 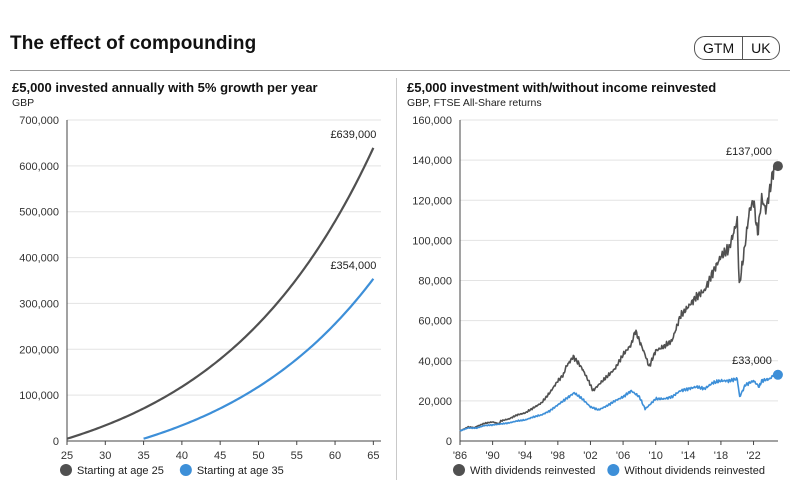 What do you see at coordinates (719, 48) in the screenshot?
I see `badge-gtm: GTM` at bounding box center [719, 48].